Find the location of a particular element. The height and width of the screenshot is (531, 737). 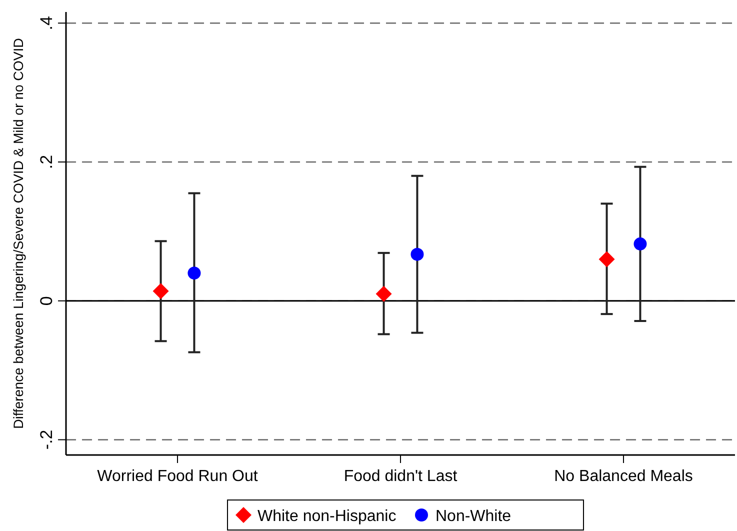

legend-label: Non-White is located at coordinates (474, 516).